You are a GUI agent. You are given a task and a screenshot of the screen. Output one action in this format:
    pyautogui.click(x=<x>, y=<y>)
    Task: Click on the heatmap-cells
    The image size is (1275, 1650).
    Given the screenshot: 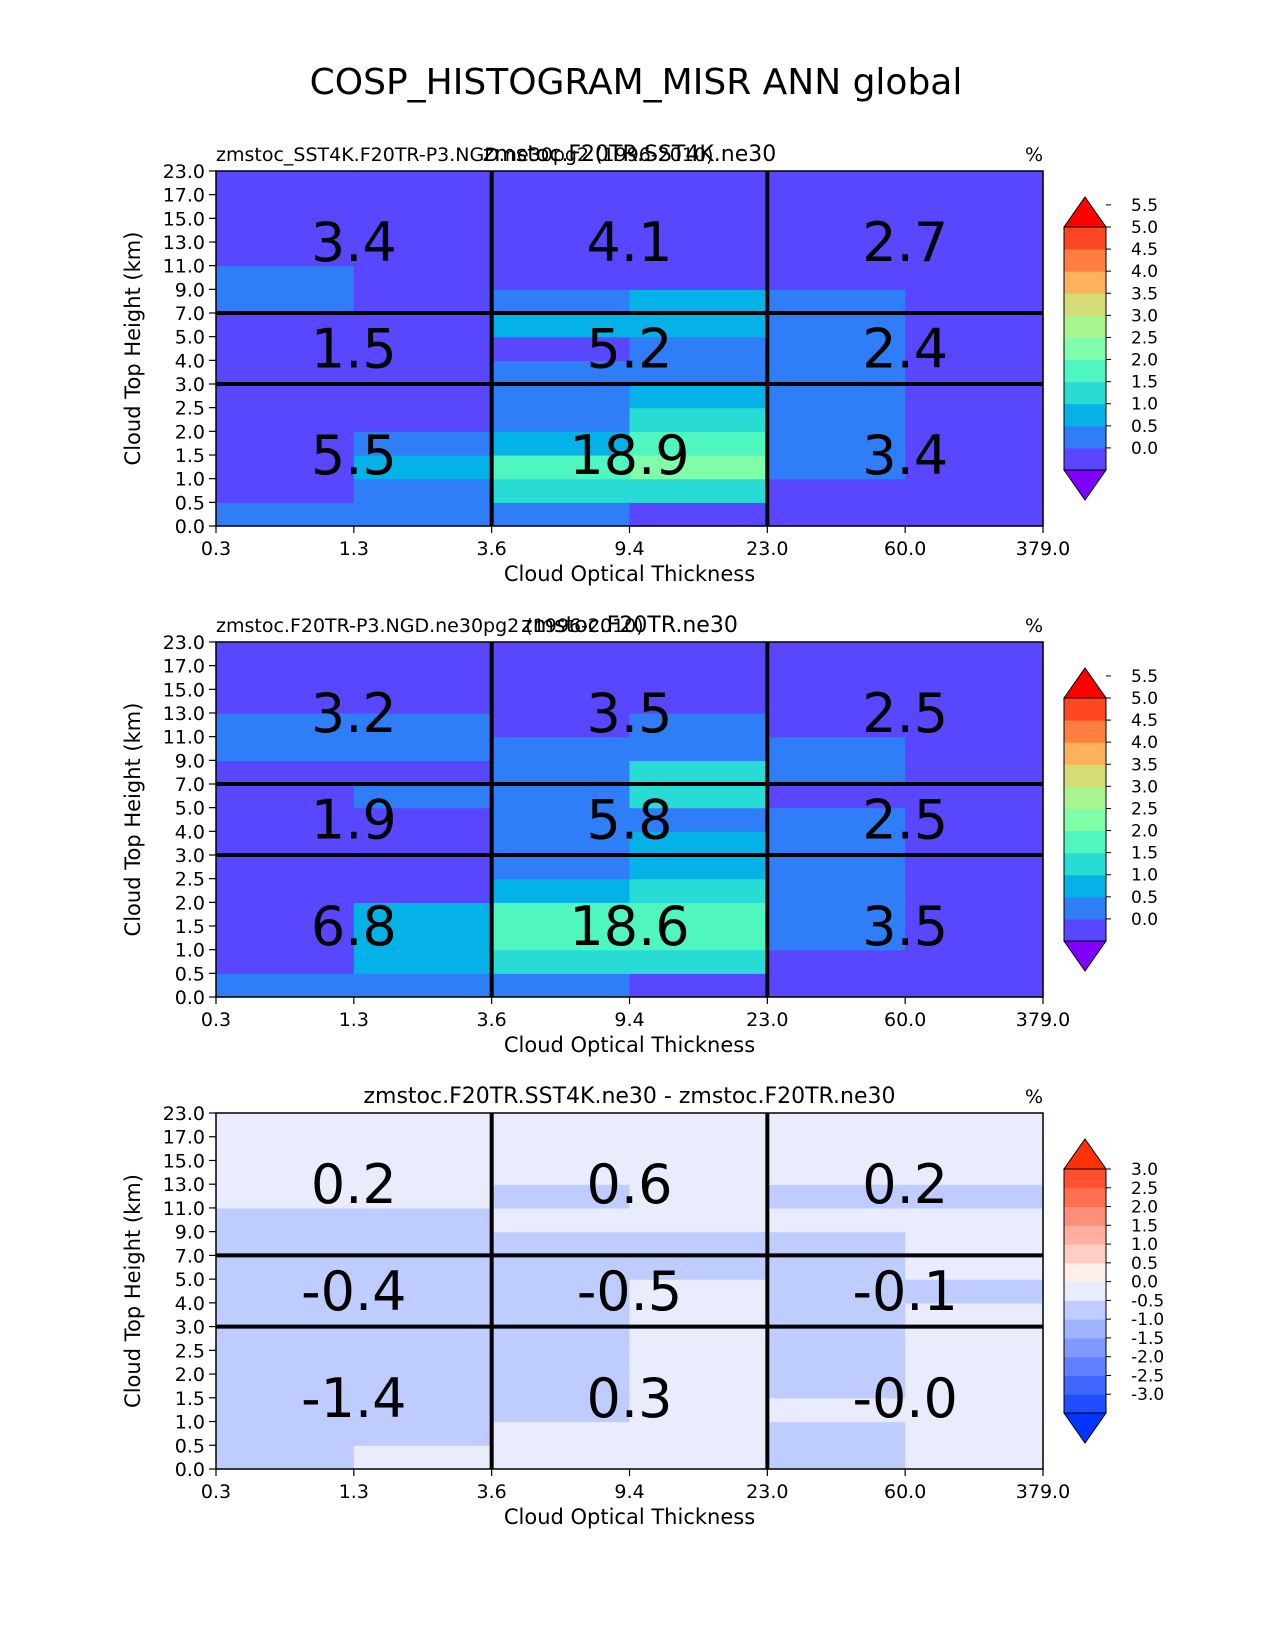 What is the action you would take?
    pyautogui.click(x=630, y=1291)
    